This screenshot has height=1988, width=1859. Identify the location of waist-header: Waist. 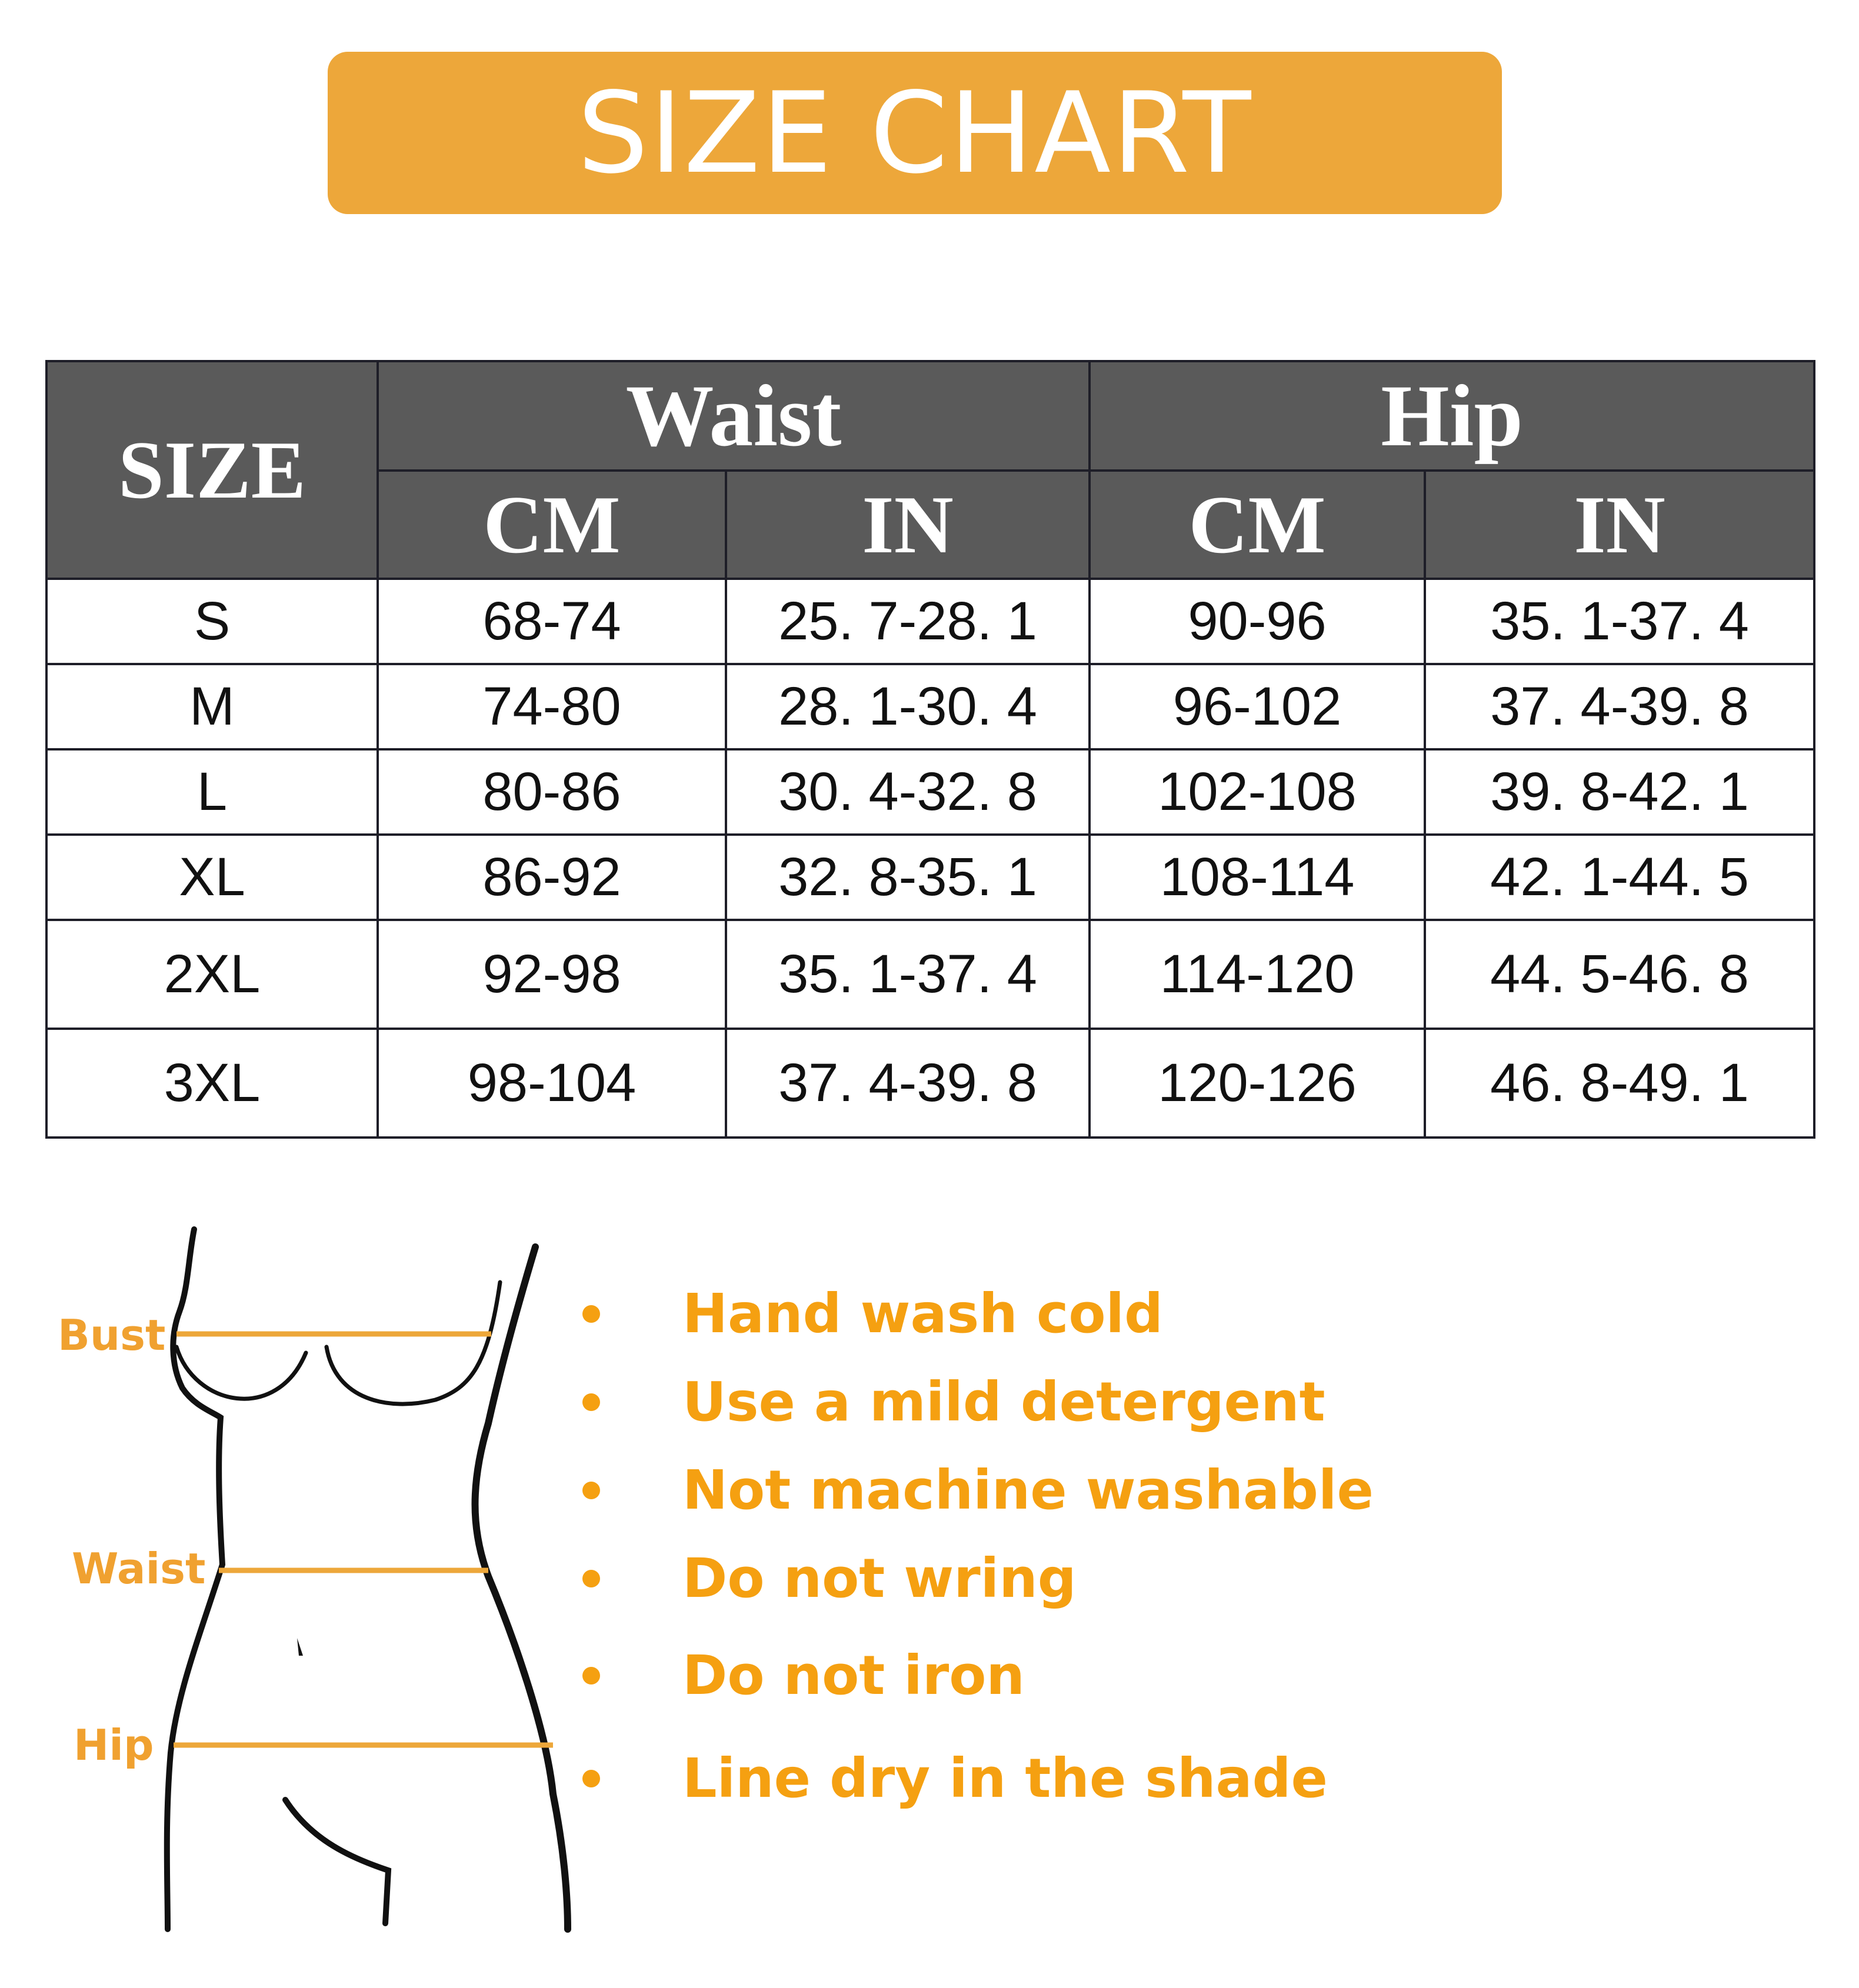
(733, 416).